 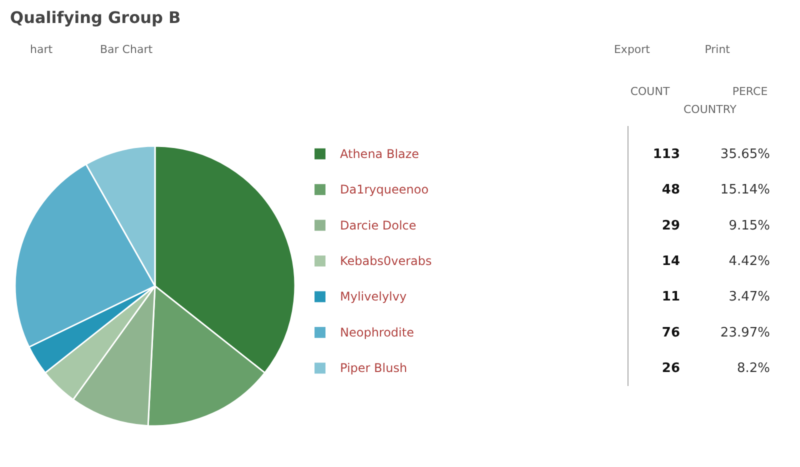 What do you see at coordinates (42, 49) in the screenshot?
I see `text: hart` at bounding box center [42, 49].